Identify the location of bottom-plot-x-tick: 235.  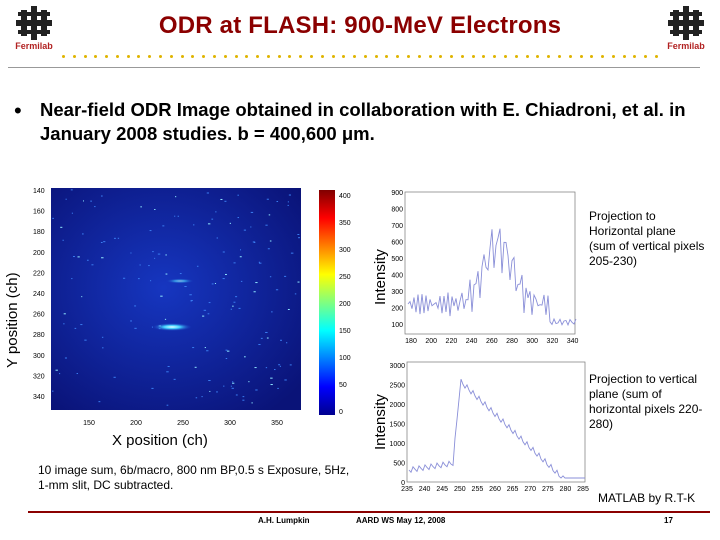
(407, 489).